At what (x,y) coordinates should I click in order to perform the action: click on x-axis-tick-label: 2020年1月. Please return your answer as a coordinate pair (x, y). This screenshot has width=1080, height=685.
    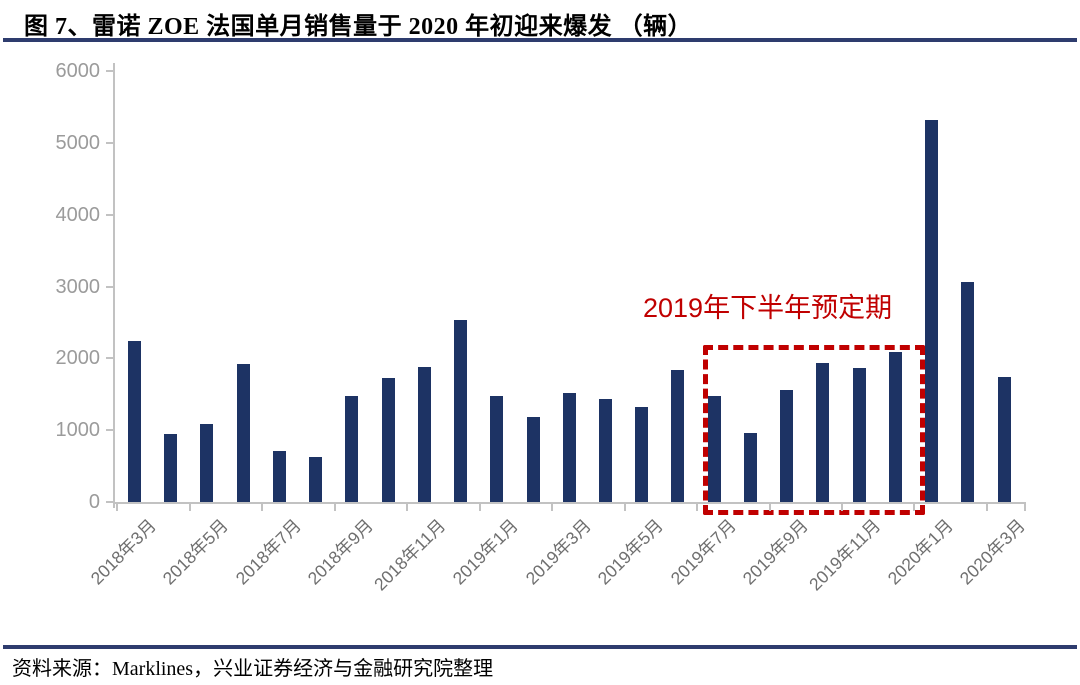
    Looking at the image, I should click on (920, 552).